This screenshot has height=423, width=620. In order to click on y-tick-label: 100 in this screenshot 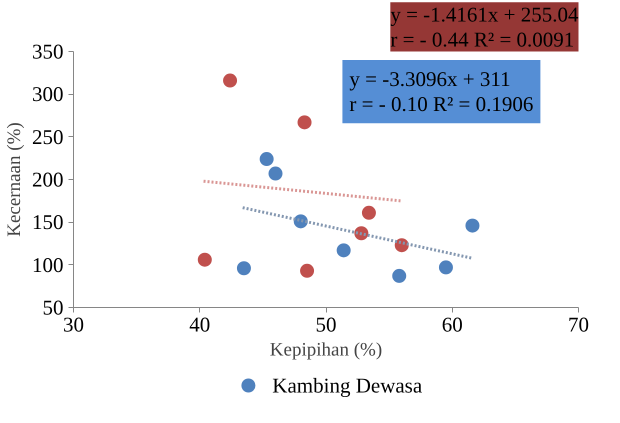, I will do `click(48, 264)`.